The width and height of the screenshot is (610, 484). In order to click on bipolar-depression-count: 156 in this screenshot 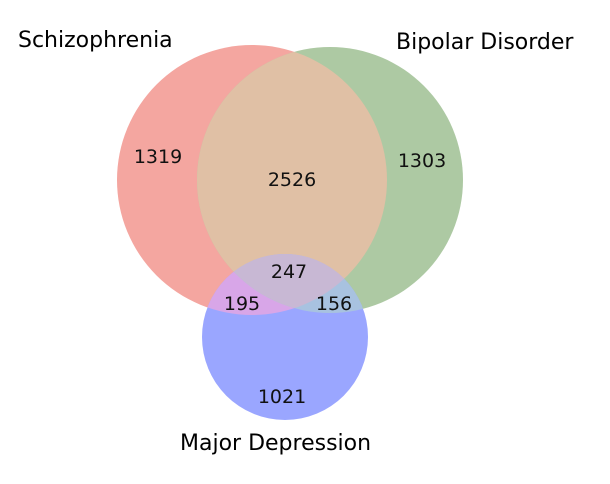, I will do `click(334, 304)`.